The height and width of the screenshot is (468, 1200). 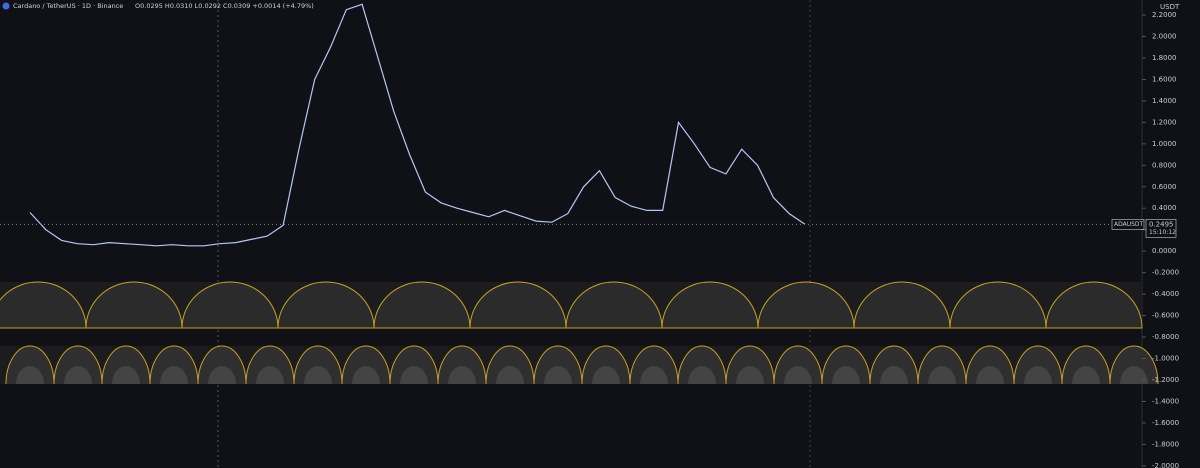 I want to click on y-tick-label: -0.6000, so click(x=1165, y=316).